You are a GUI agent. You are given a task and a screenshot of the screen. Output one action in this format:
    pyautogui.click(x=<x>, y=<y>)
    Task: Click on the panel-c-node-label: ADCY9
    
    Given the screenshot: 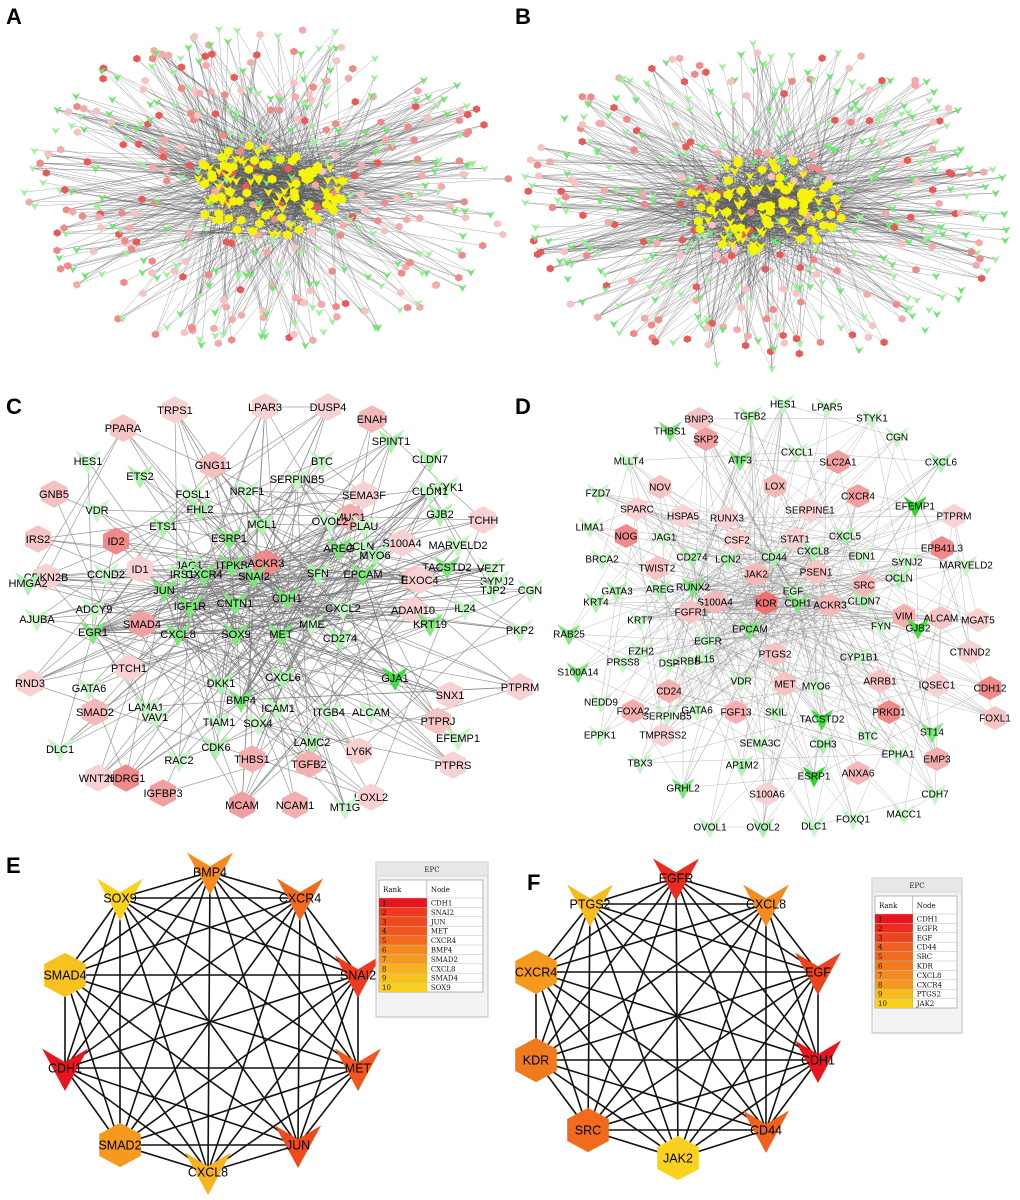 What is the action you would take?
    pyautogui.click(x=94, y=610)
    